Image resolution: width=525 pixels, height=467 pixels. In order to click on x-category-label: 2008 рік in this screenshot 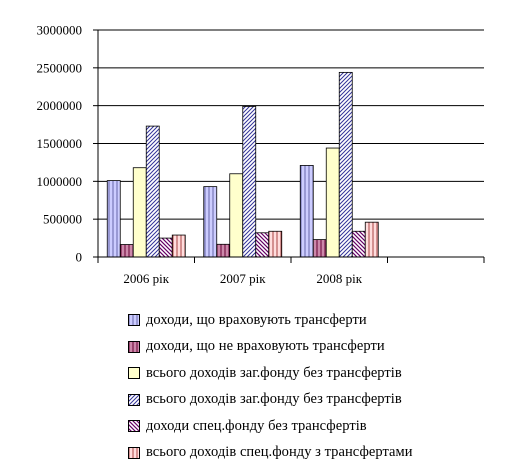, I will do `click(339, 278)`.